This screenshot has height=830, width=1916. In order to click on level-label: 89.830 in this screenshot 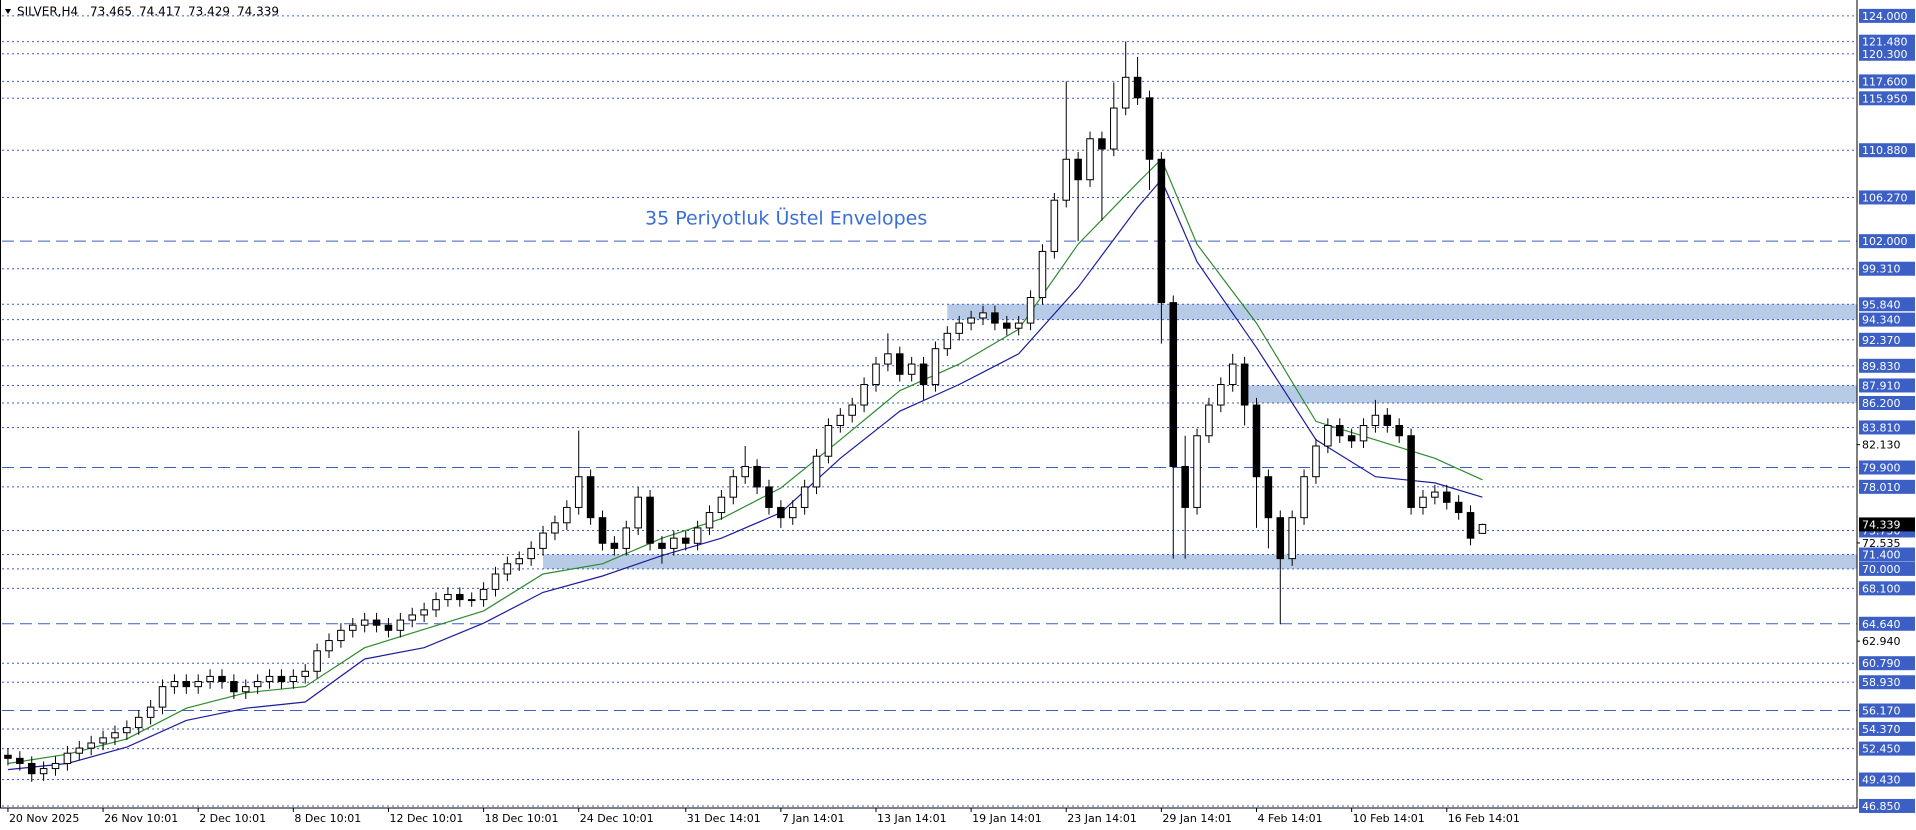, I will do `click(1881, 366)`.